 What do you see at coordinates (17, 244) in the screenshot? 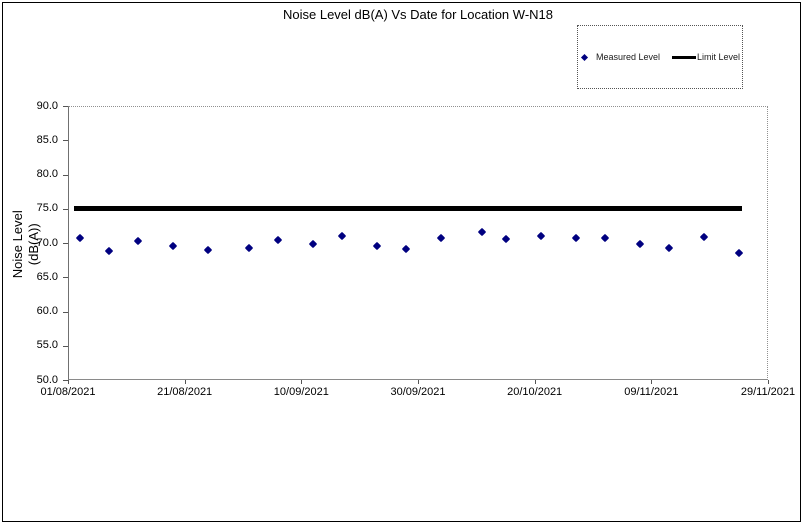
I see `y-axis-title-line1: Noise Level` at bounding box center [17, 244].